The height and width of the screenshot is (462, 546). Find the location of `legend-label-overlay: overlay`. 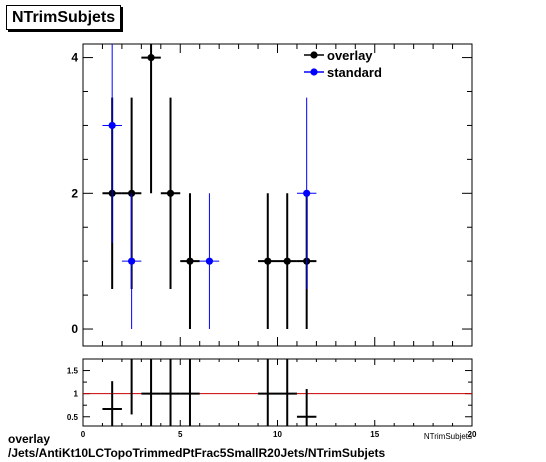

legend-label-overlay: overlay is located at coordinates (350, 55).